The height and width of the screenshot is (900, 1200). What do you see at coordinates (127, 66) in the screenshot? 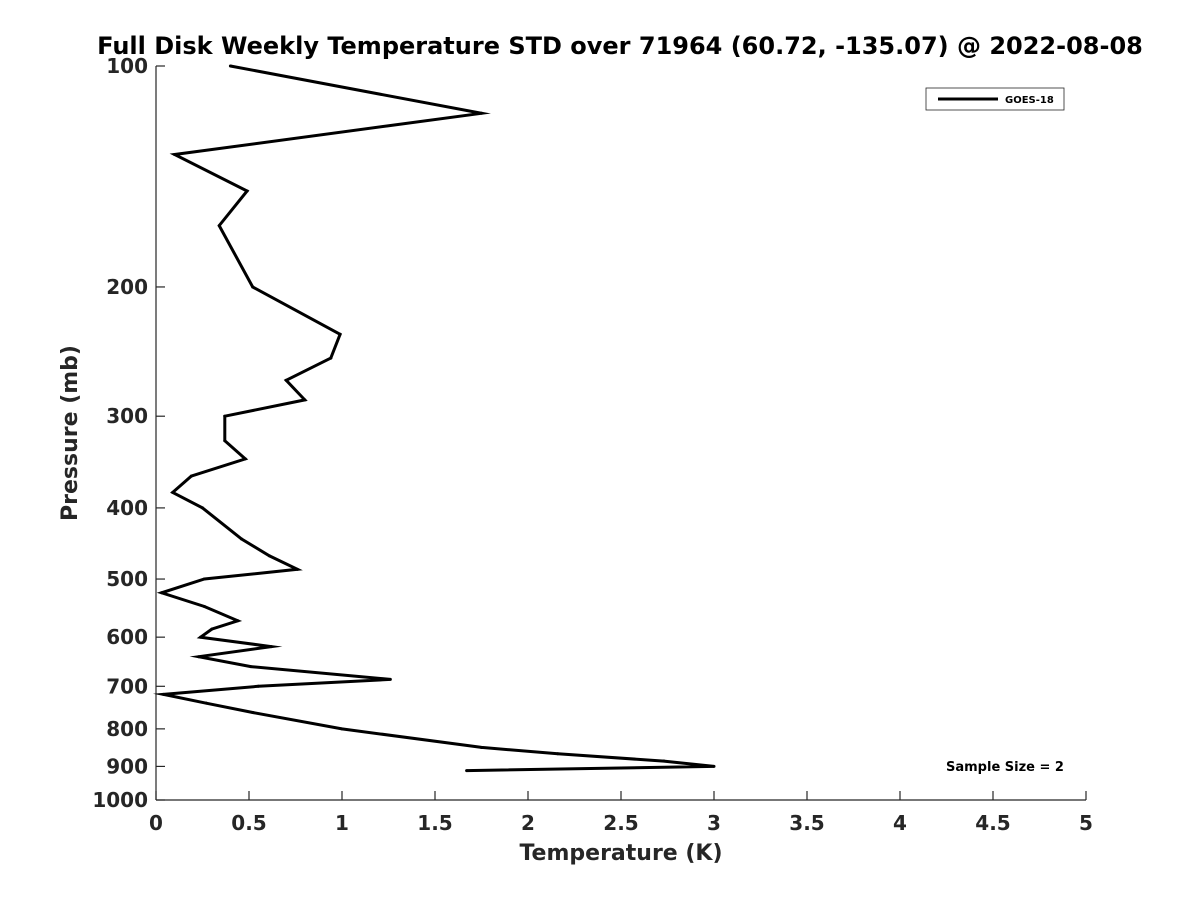
I see `y-tick-label: 100` at bounding box center [127, 66].